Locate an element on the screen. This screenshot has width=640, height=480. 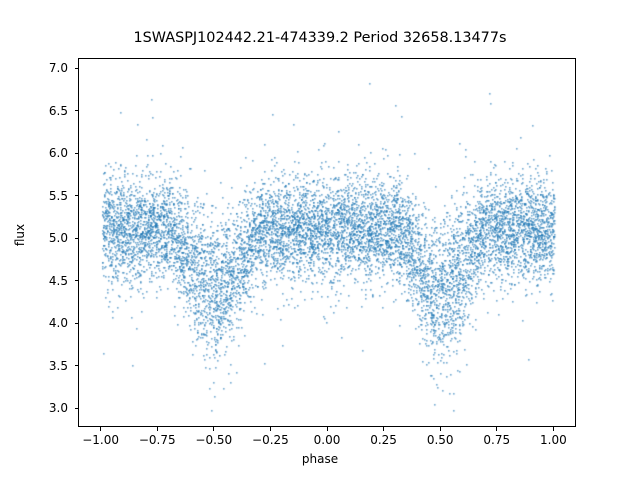
x-tick-label: 1.00 is located at coordinates (553, 440).